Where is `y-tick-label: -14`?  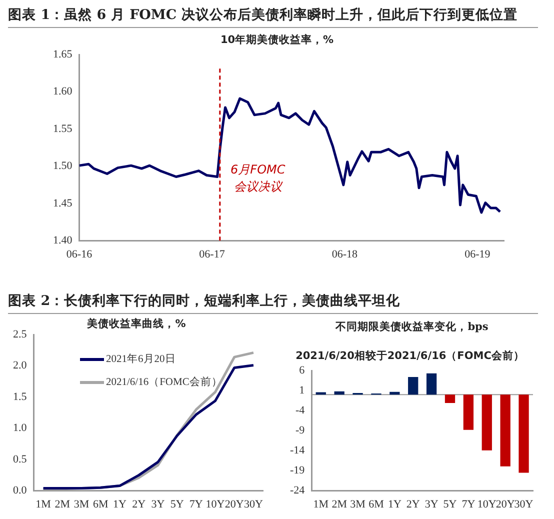
y-tick-label: -14 is located at coordinates (298, 450).